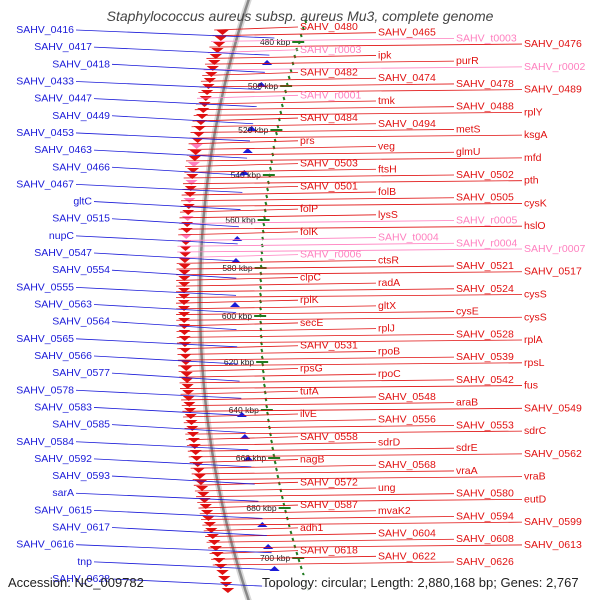 This screenshot has height=600, width=600. I want to click on gene-label: SAHV_0528, so click(485, 334).